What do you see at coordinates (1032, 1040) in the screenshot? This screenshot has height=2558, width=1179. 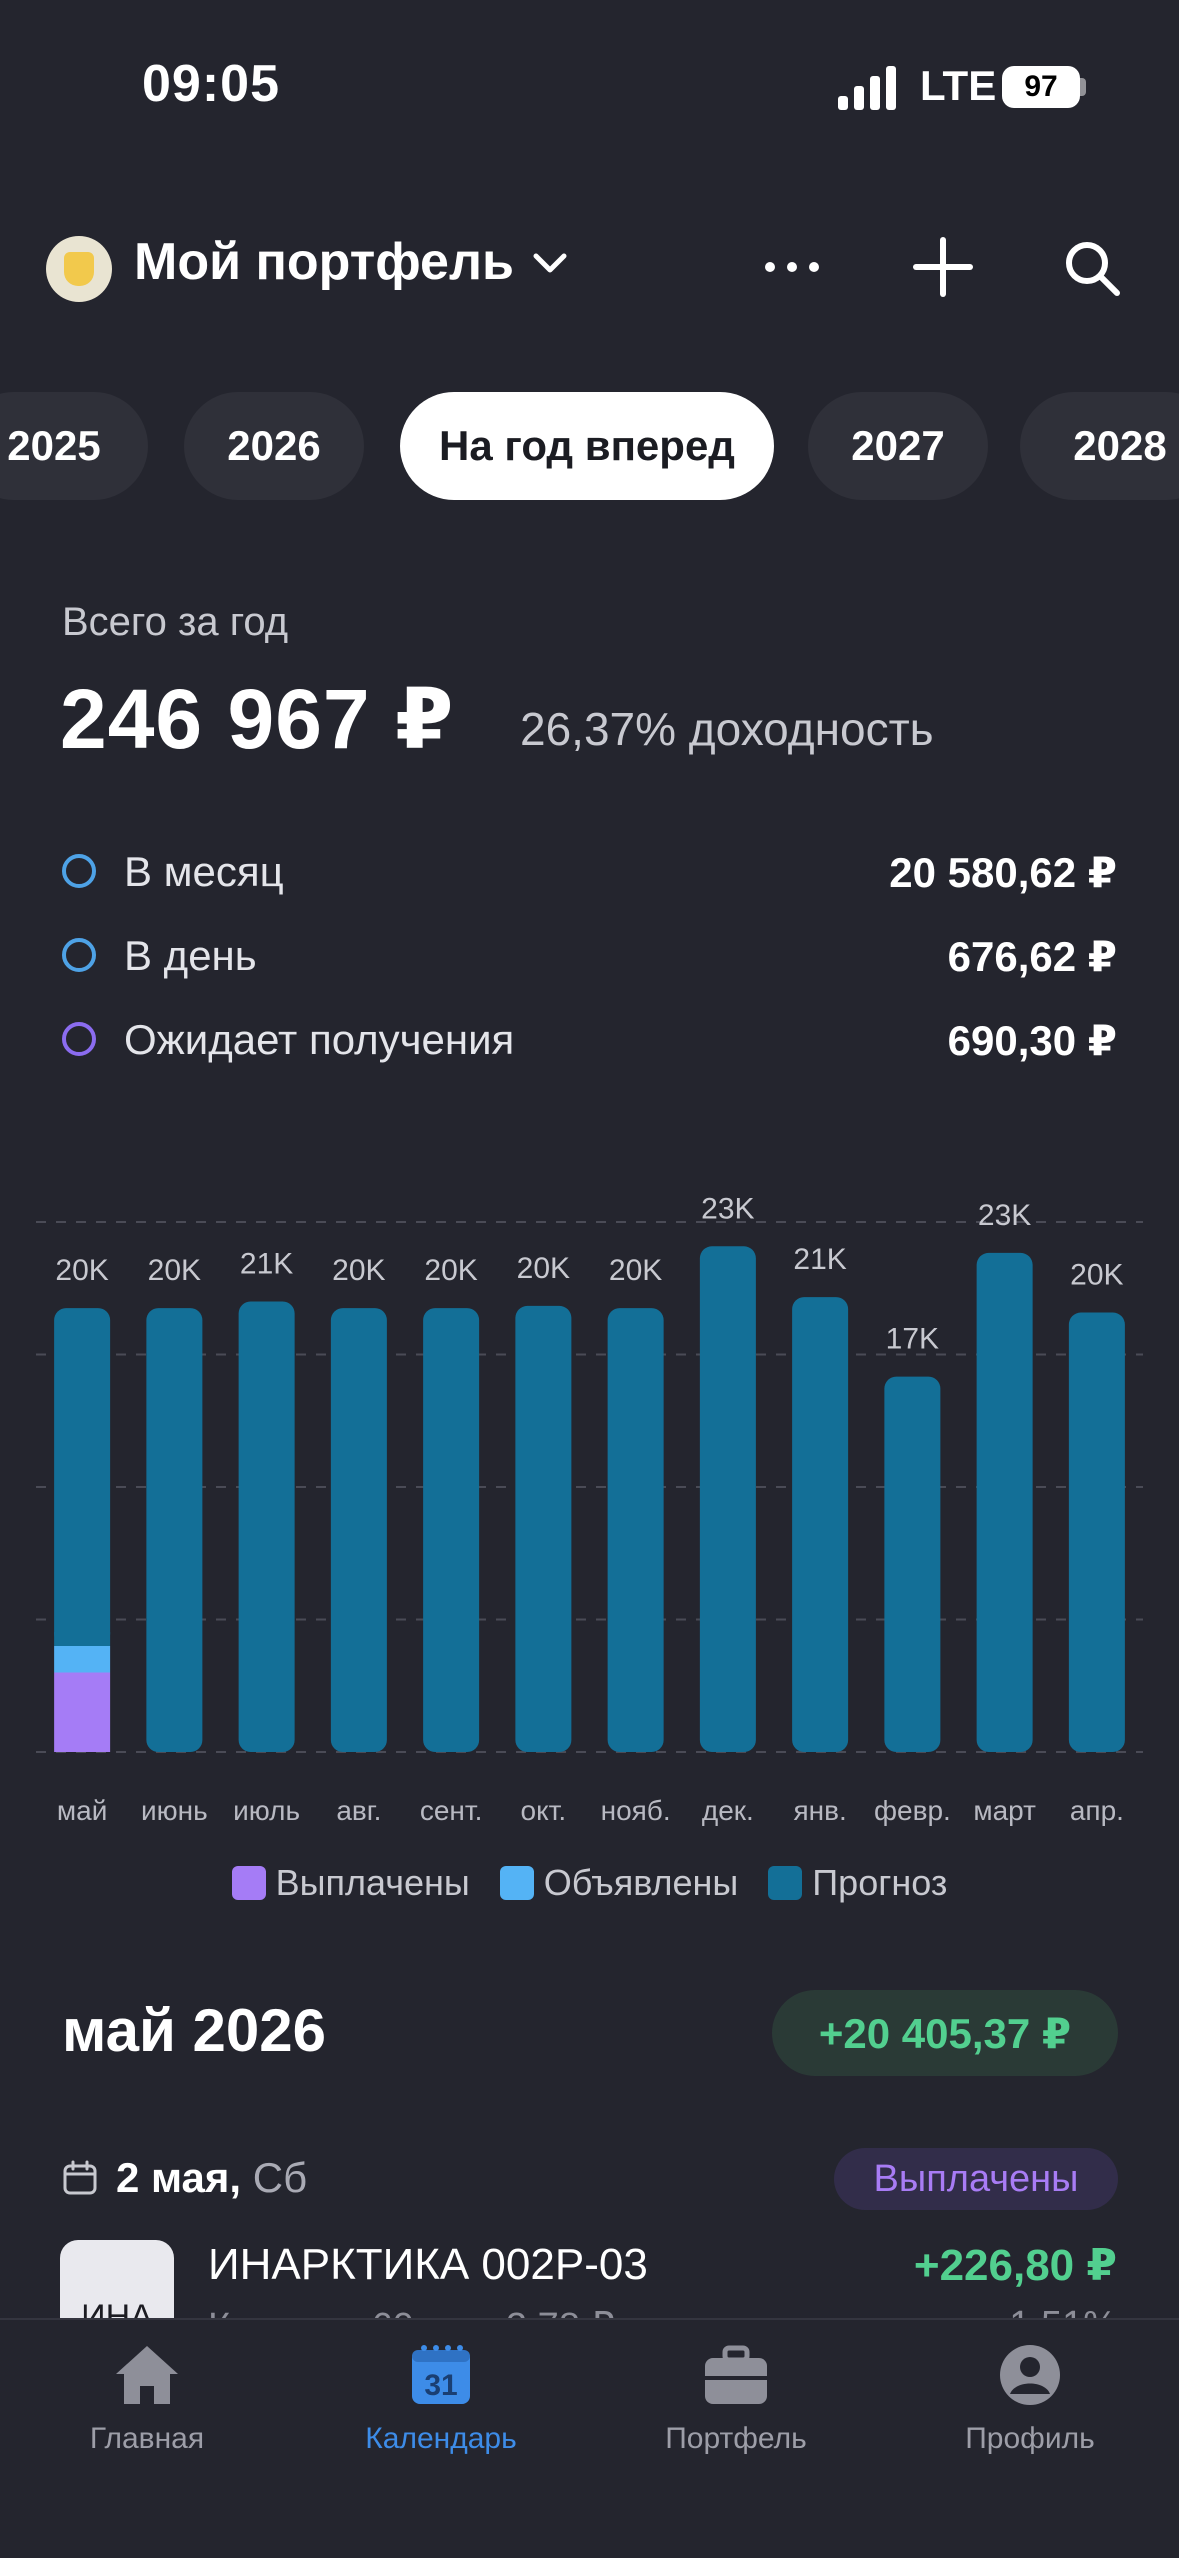 I see `pending-value: 690,30 ₽` at bounding box center [1032, 1040].